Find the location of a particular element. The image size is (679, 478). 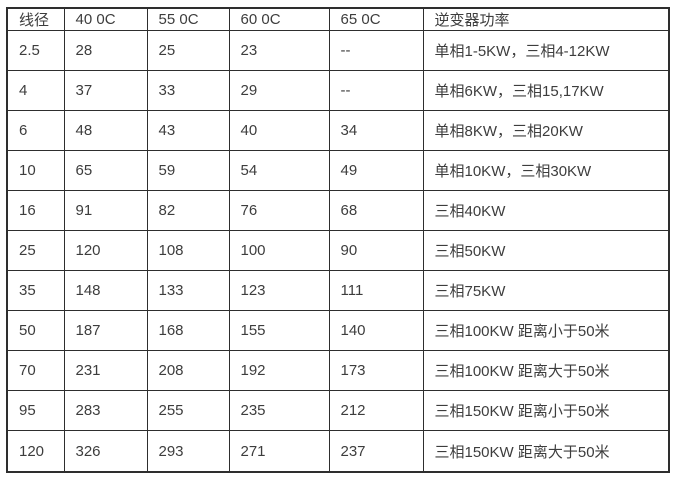

table-row: 70 231 208 192 173 三相100KW 距离大于50米 is located at coordinates (338, 371).